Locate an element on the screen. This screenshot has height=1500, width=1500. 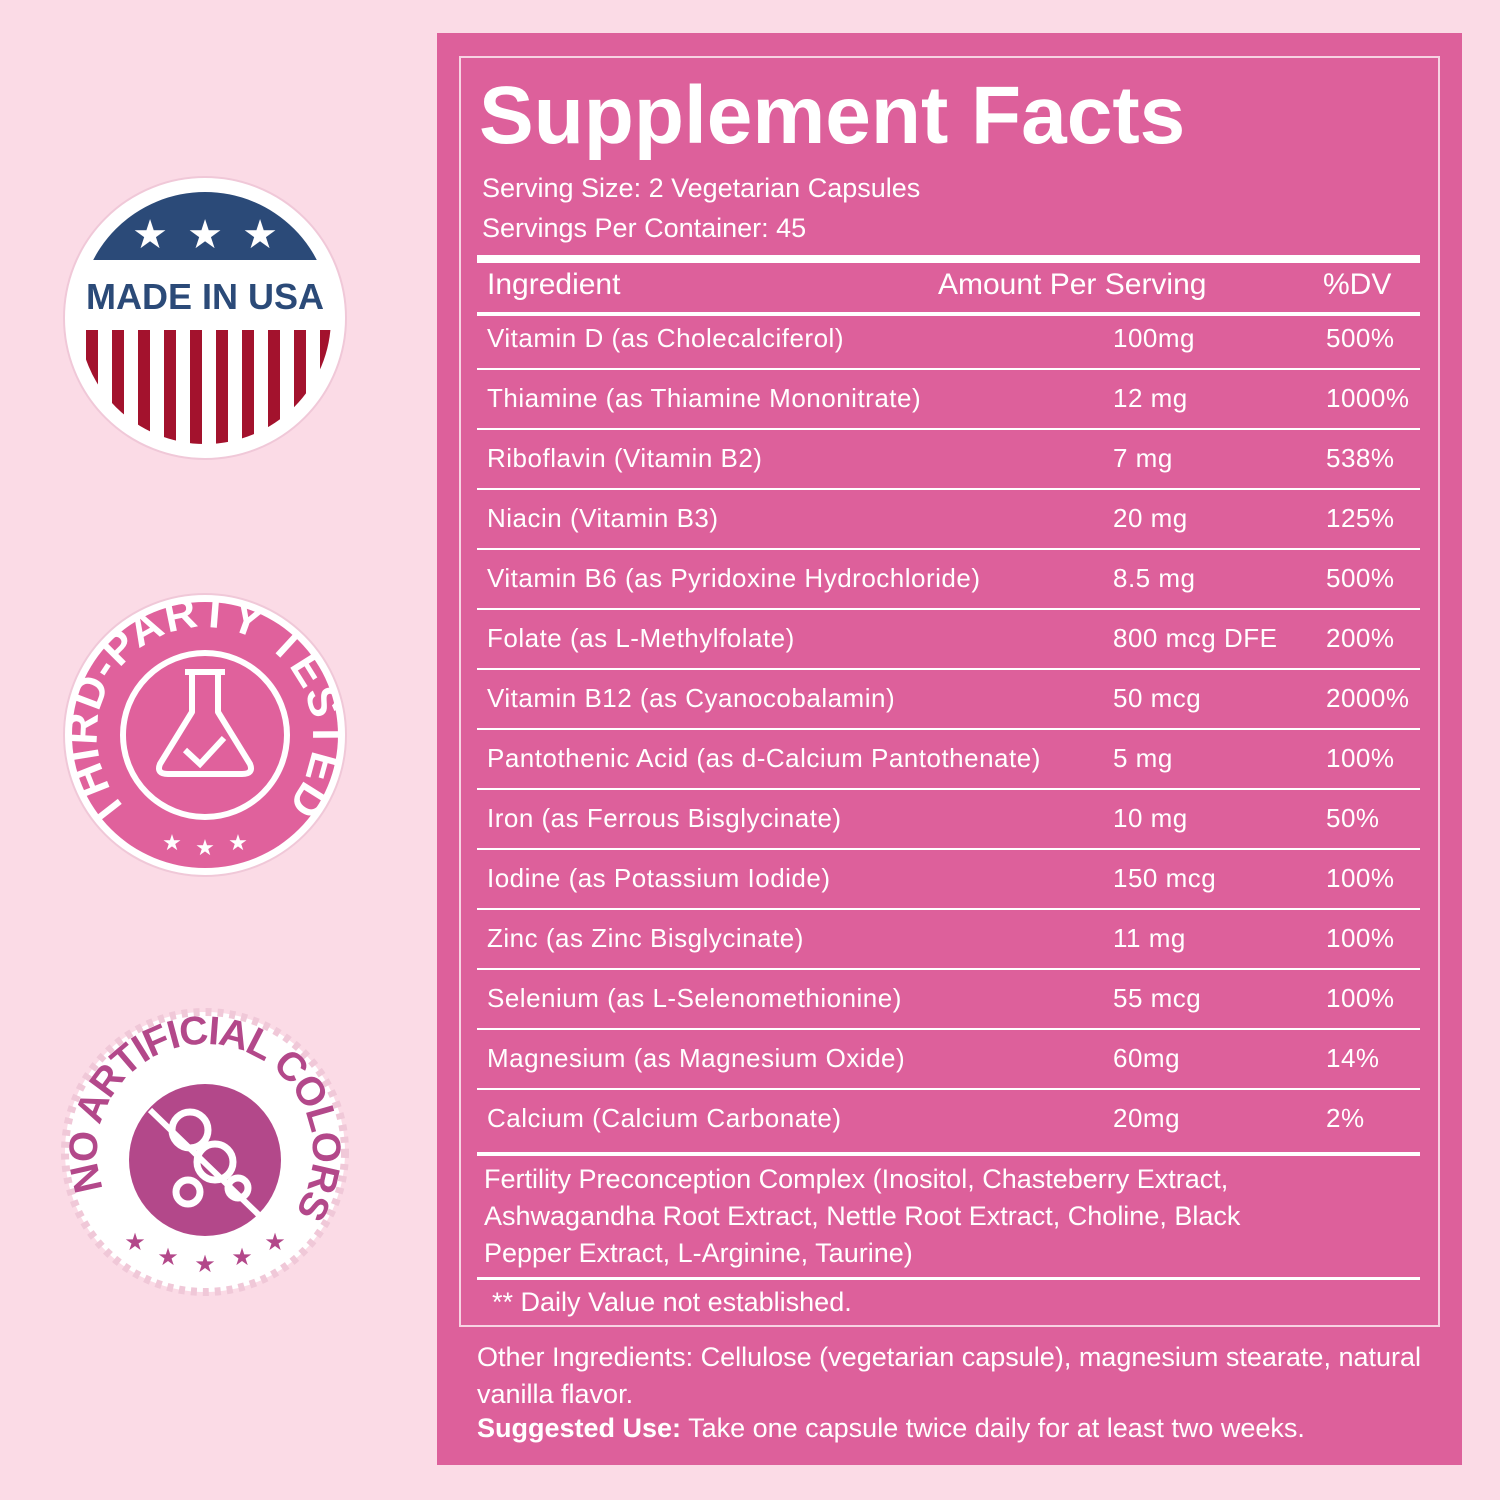
stars: ★ ★ ★ ★ ★ is located at coordinates (205, 1253).